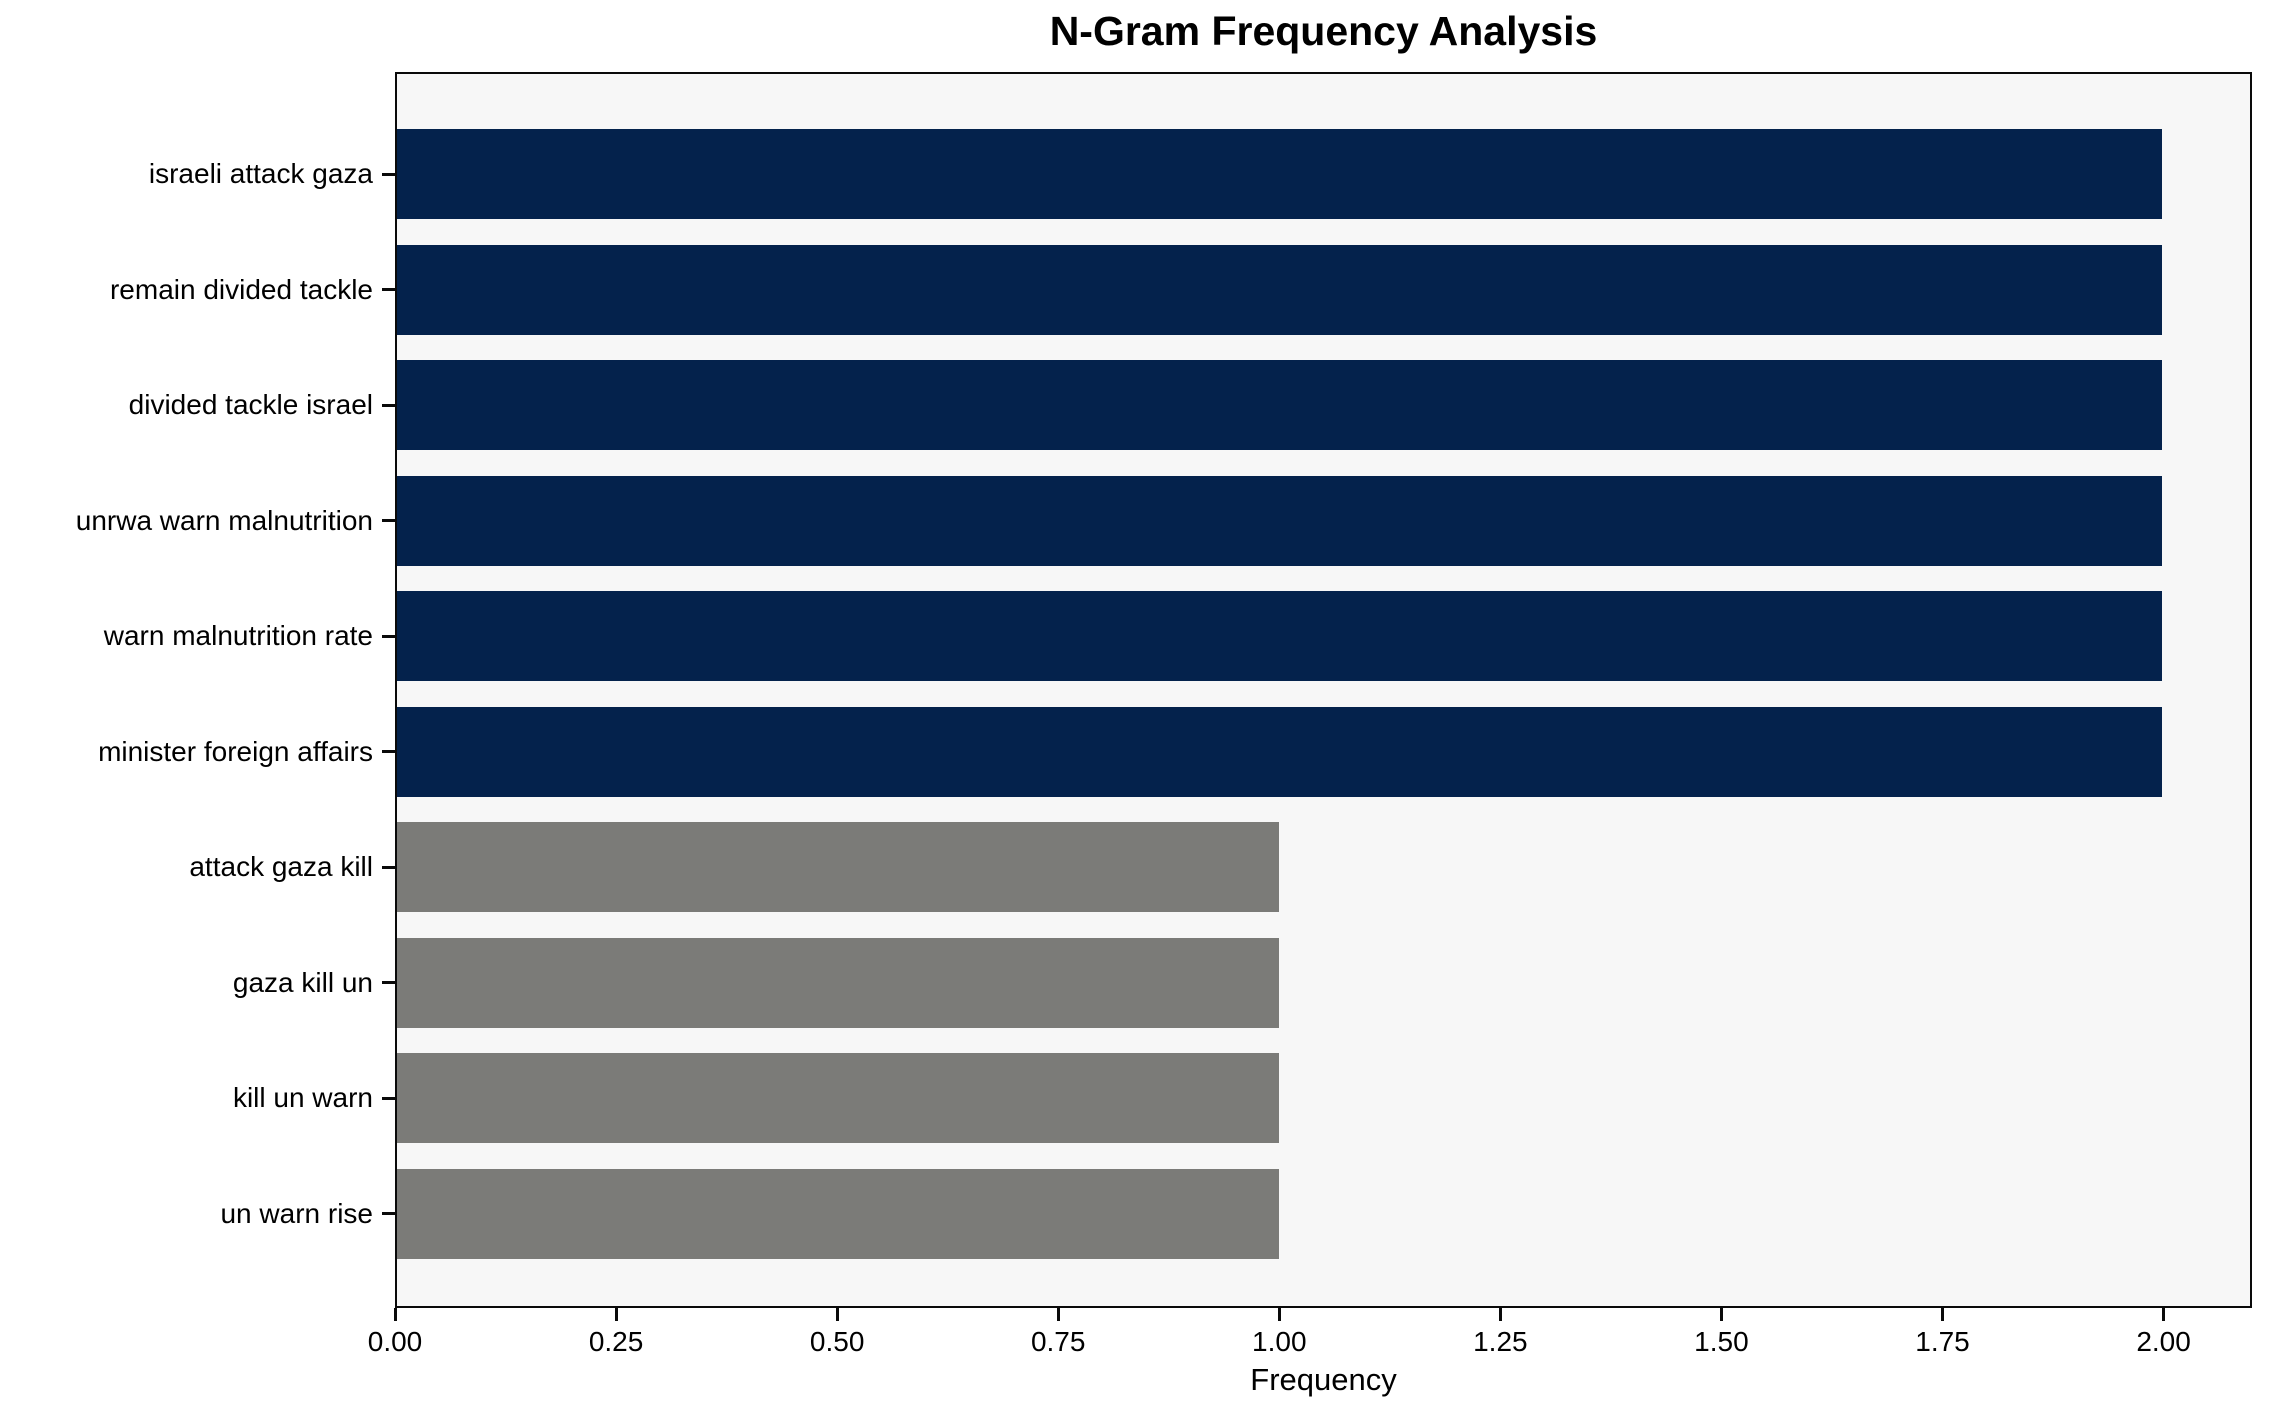 This screenshot has width=2273, height=1414. I want to click on y-tick-label: unrwa warn malnutrition, so click(224, 520).